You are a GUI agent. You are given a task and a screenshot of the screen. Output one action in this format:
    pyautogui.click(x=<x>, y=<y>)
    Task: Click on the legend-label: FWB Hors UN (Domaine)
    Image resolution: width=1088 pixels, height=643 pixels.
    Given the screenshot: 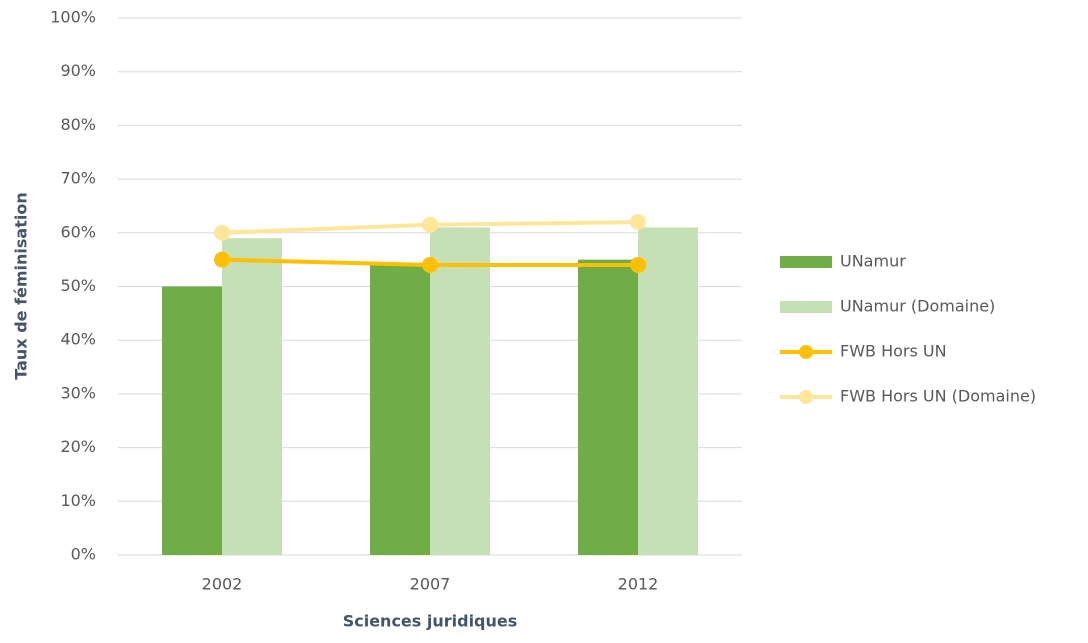 What is the action you would take?
    pyautogui.click(x=938, y=396)
    